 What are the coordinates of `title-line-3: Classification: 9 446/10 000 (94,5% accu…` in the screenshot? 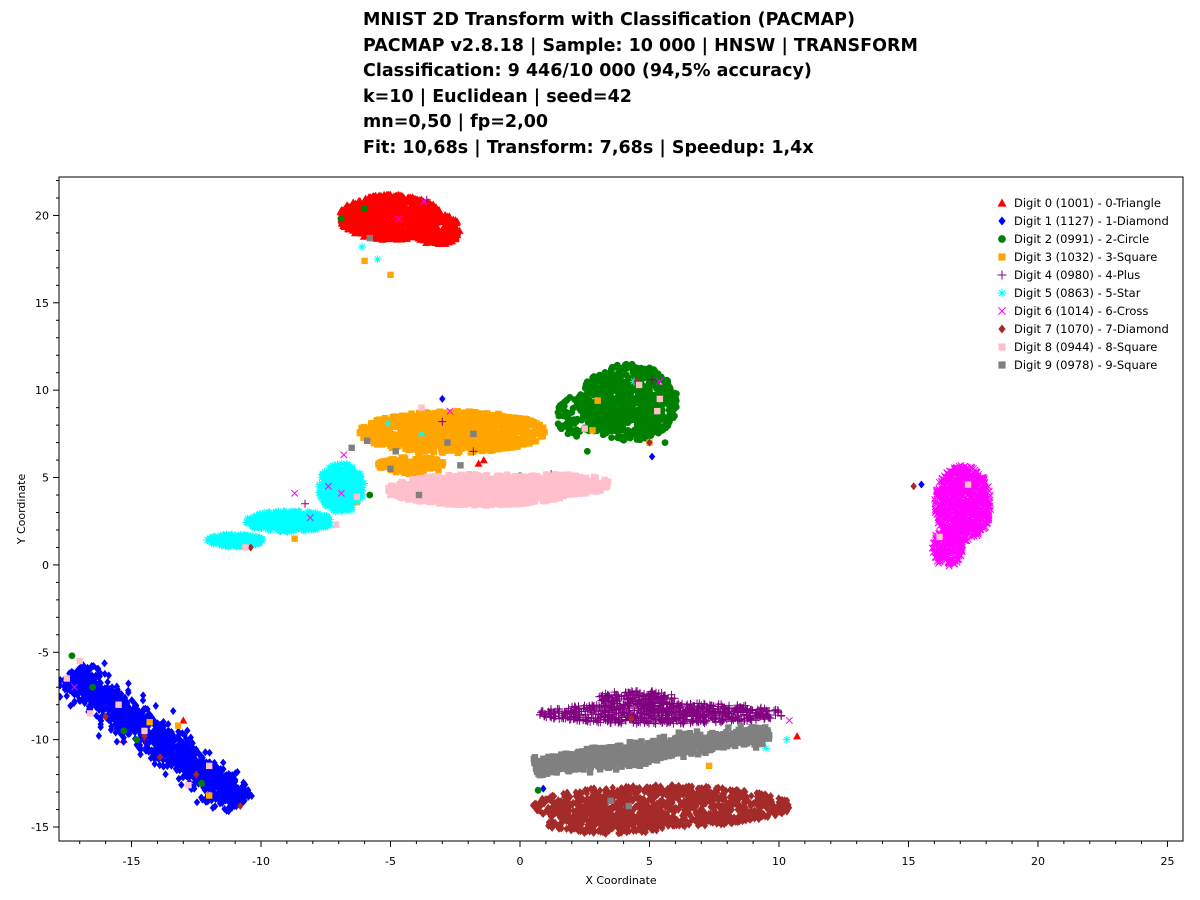 It's located at (587, 71).